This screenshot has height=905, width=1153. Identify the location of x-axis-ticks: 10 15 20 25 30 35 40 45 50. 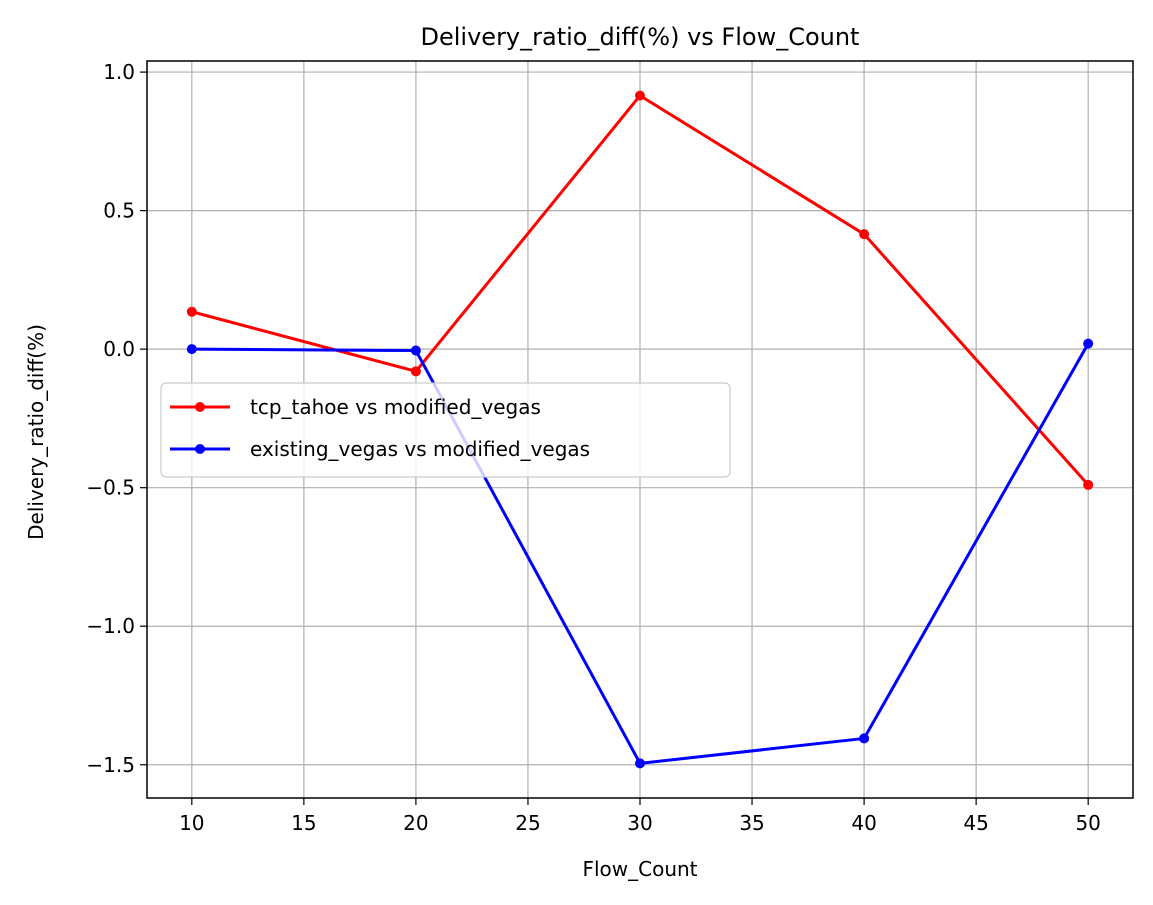
(640, 816).